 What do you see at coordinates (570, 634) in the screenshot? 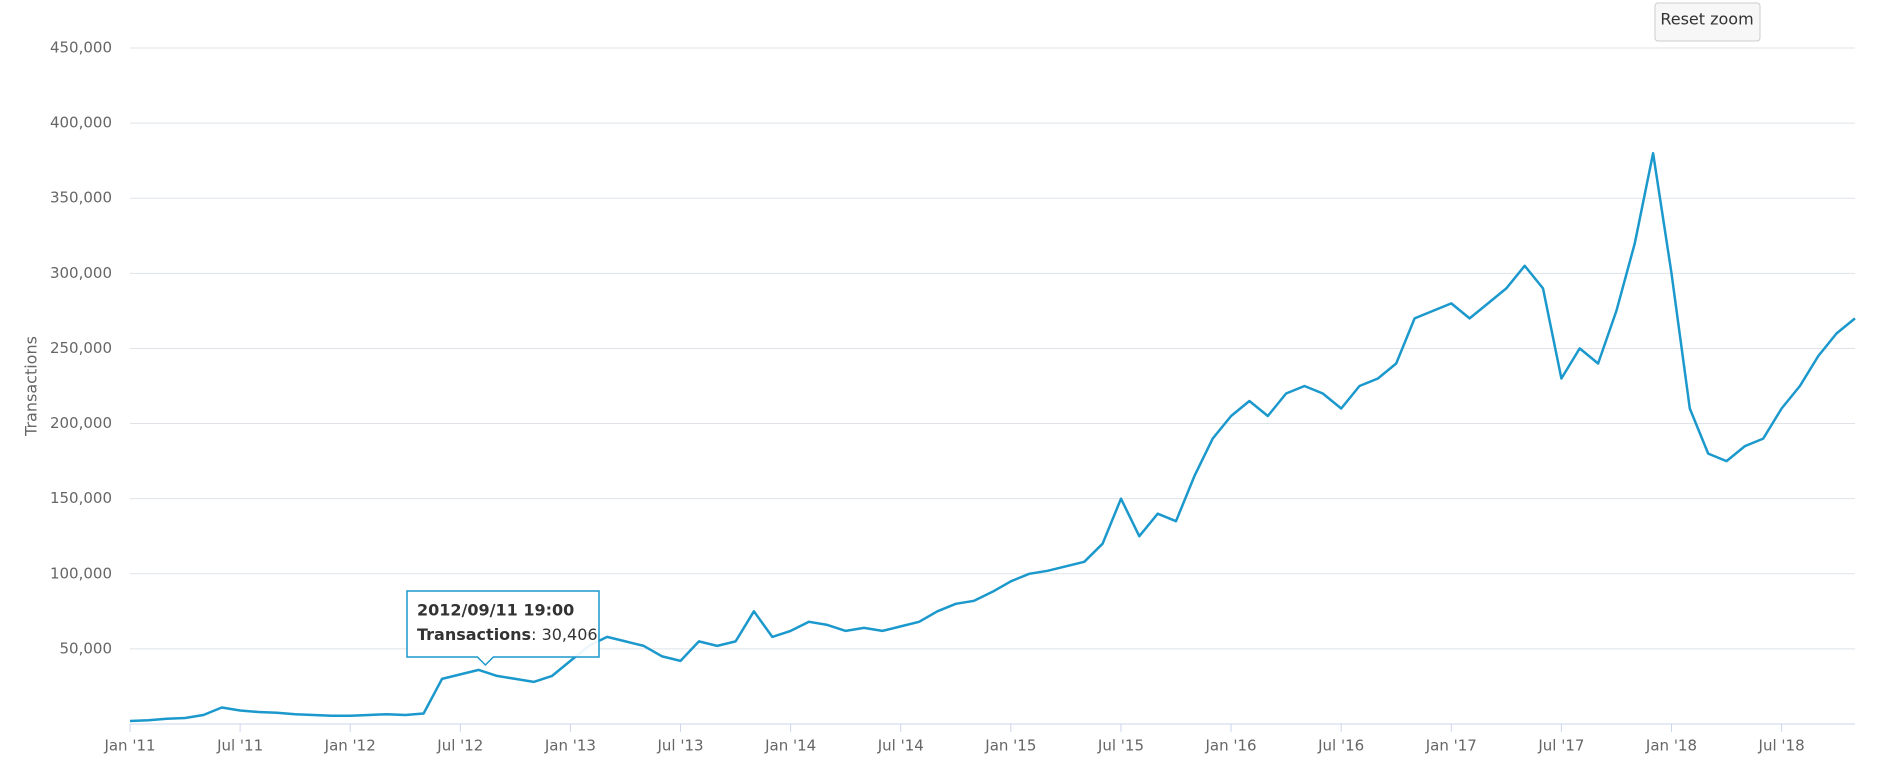
I see `tooltip-value: 30,406` at bounding box center [570, 634].